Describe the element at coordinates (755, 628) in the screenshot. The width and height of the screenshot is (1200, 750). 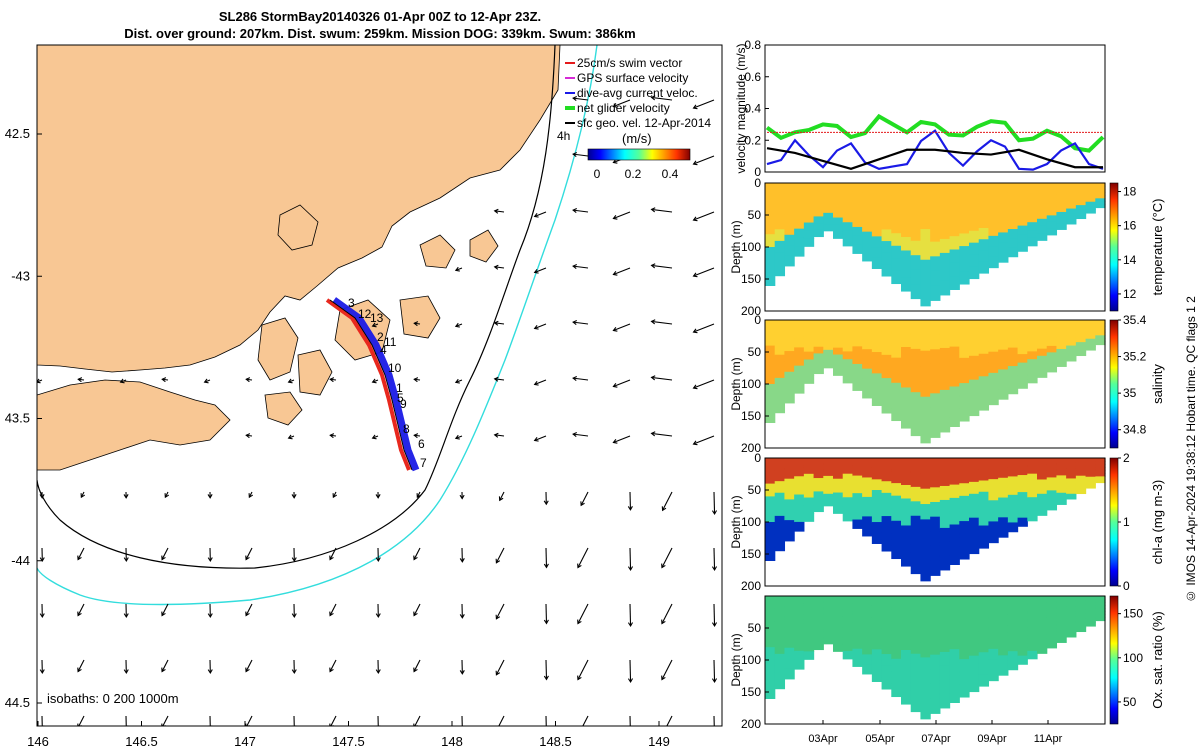
I see `depth-tick-label: 50` at that location.